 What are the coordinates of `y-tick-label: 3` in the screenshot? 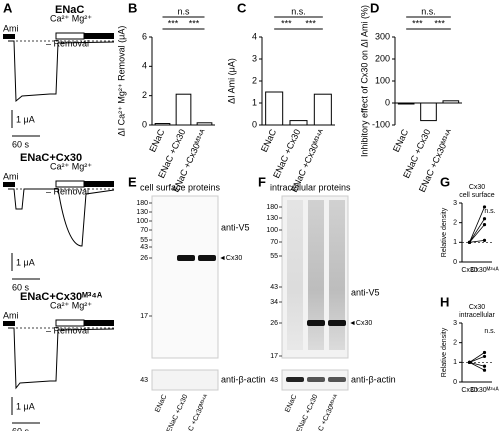 It's located at (455, 203).